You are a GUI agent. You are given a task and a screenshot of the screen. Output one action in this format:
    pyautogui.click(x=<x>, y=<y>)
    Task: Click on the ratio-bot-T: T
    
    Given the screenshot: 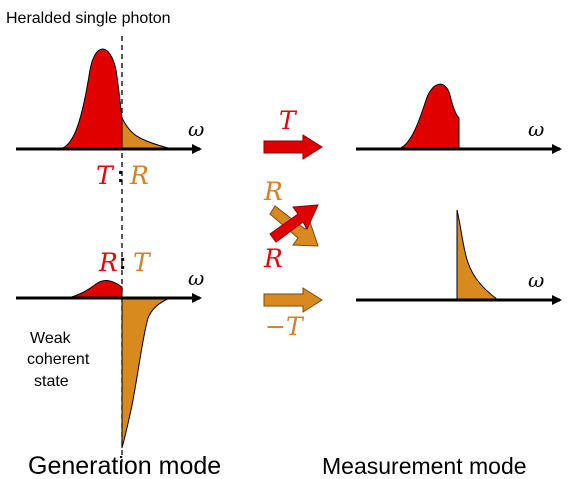 What is the action you would take?
    pyautogui.click(x=142, y=262)
    